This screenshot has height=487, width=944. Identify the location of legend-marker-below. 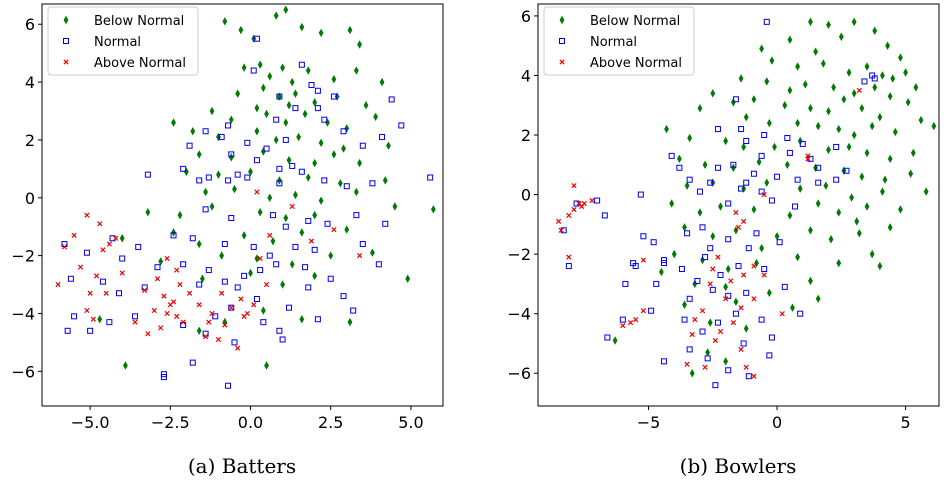
(66, 20).